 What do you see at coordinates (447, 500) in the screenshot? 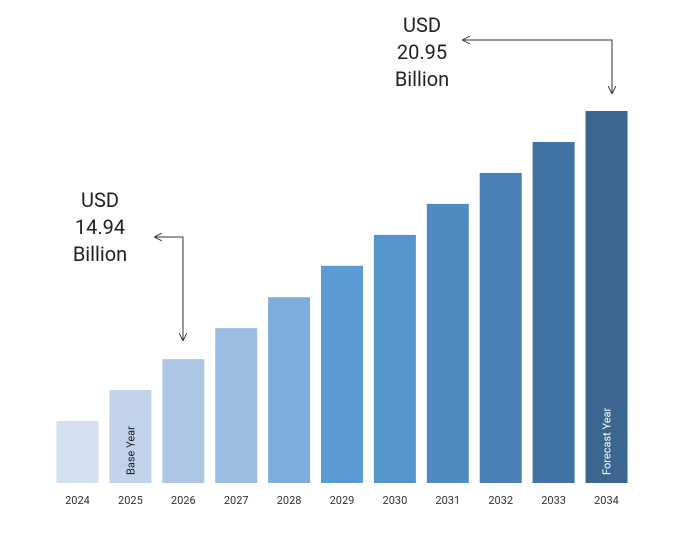
I see `x-tick-label: 2031` at bounding box center [447, 500].